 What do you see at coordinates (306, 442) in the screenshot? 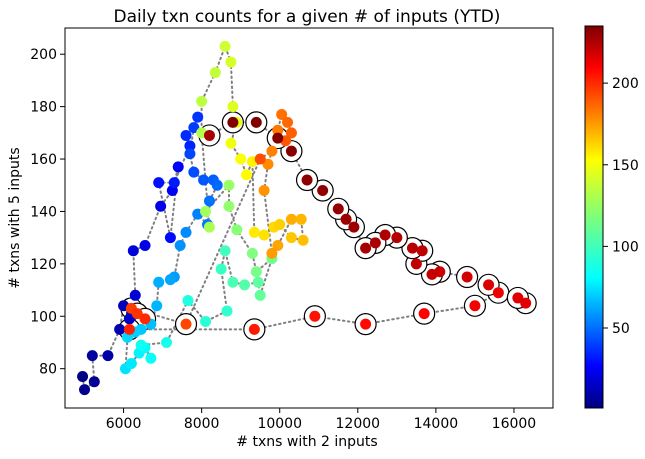
I see `x-axis-label: # txns with 2 inputs` at bounding box center [306, 442].